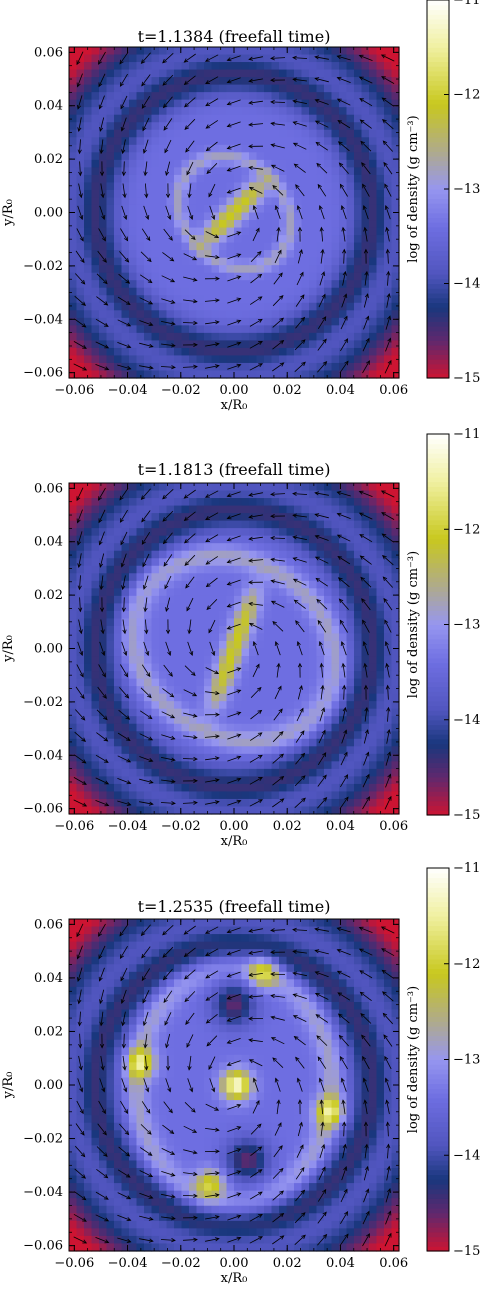 This screenshot has height=1291, width=494. I want to click on y-tick-label: 0.06, so click(48, 52).